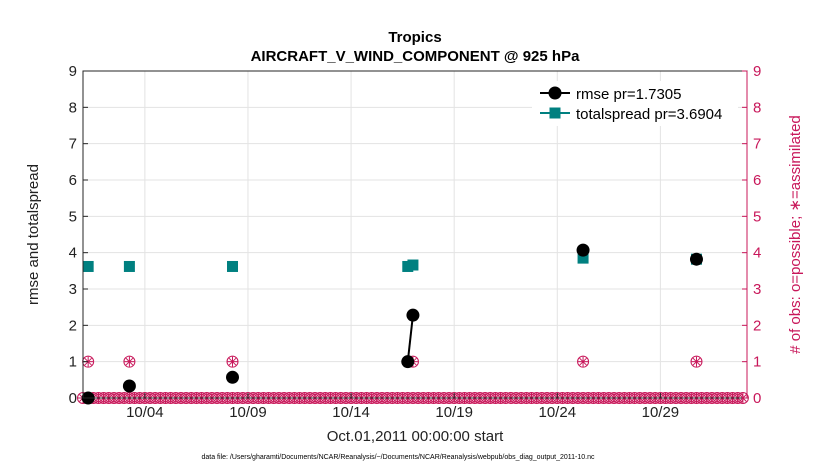 The width and height of the screenshot is (830, 470). Describe the element at coordinates (757, 362) in the screenshot. I see `y-right-tick-label: 1` at that location.